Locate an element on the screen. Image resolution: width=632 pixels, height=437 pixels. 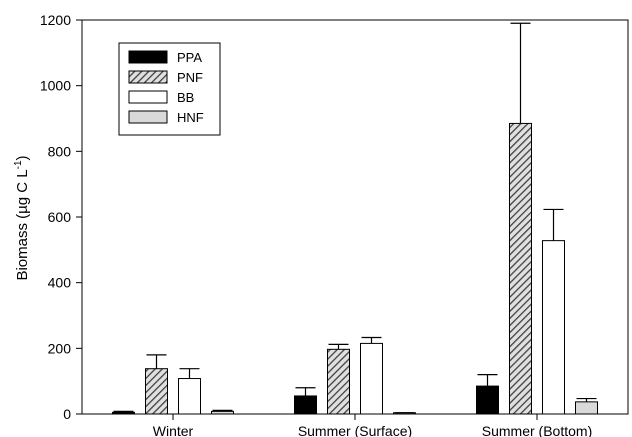
legend-label-hnf: HNF is located at coordinates (190, 117).